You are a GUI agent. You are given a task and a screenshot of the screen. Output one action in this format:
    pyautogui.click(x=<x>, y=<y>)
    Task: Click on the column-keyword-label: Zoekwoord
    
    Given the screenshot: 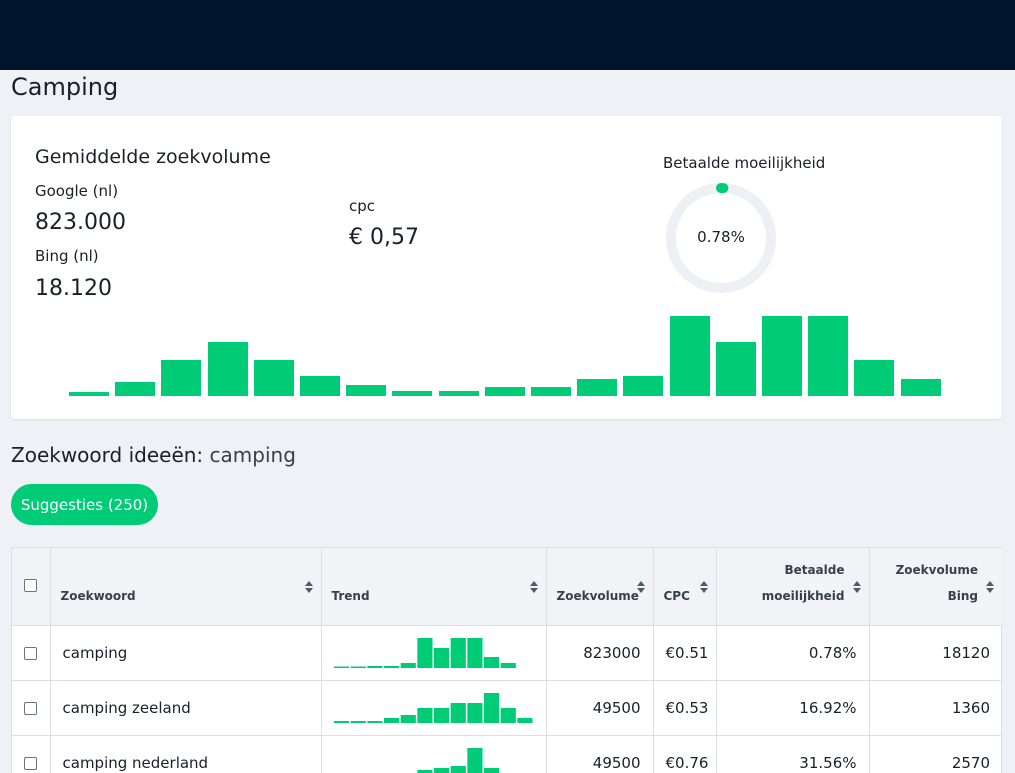 What is the action you would take?
    pyautogui.click(x=98, y=595)
    